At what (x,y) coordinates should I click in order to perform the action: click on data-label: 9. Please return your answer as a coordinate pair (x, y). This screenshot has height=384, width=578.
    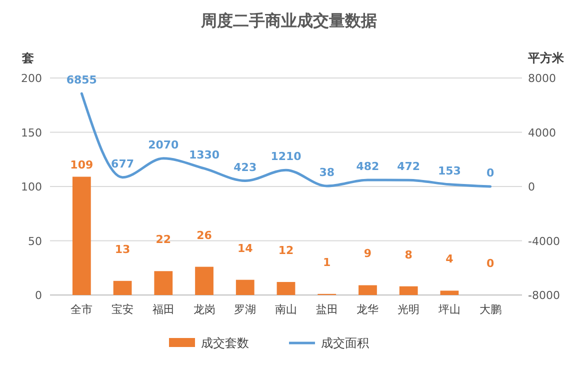
    Looking at the image, I should click on (368, 253).